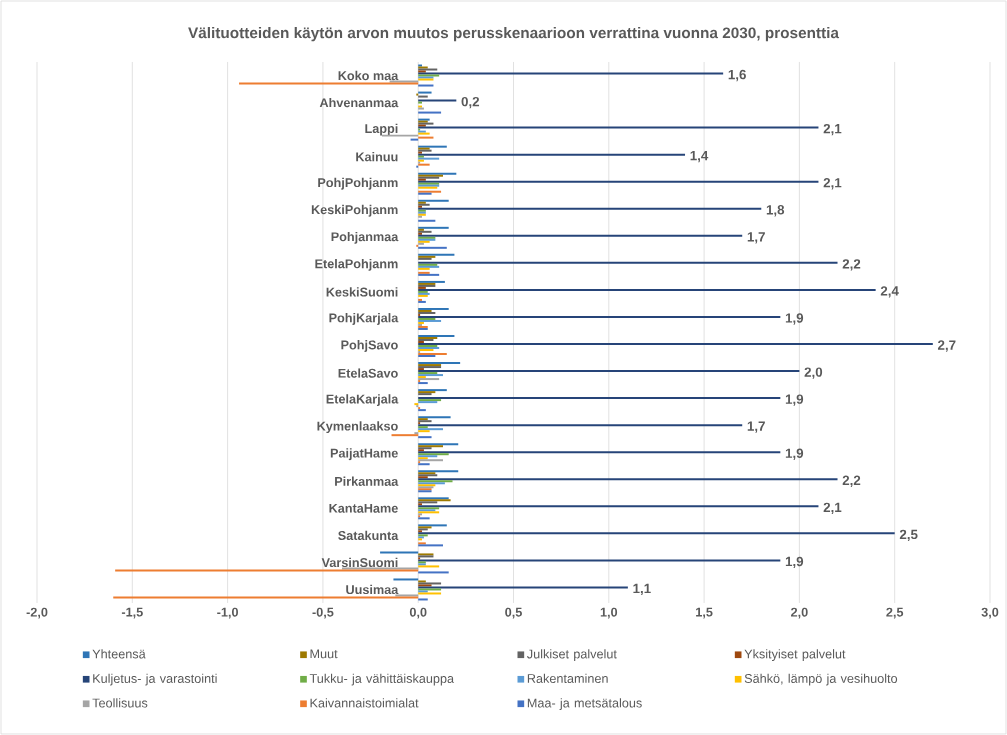 Image resolution: width=1007 pixels, height=735 pixels. Describe the element at coordinates (699, 157) in the screenshot. I see `data-label: 1,4` at that location.